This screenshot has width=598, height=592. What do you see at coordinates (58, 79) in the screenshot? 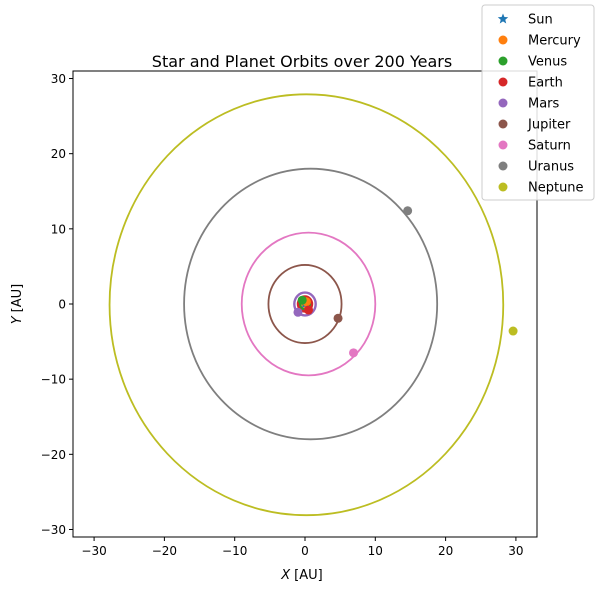
I see `y-tick-label: 30` at bounding box center [58, 79].